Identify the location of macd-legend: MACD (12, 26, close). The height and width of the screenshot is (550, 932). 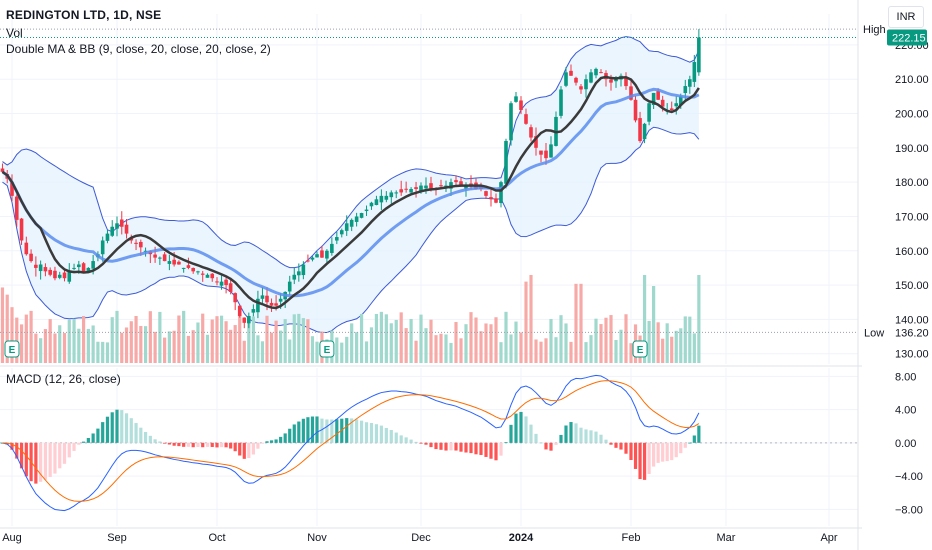
(63, 379).